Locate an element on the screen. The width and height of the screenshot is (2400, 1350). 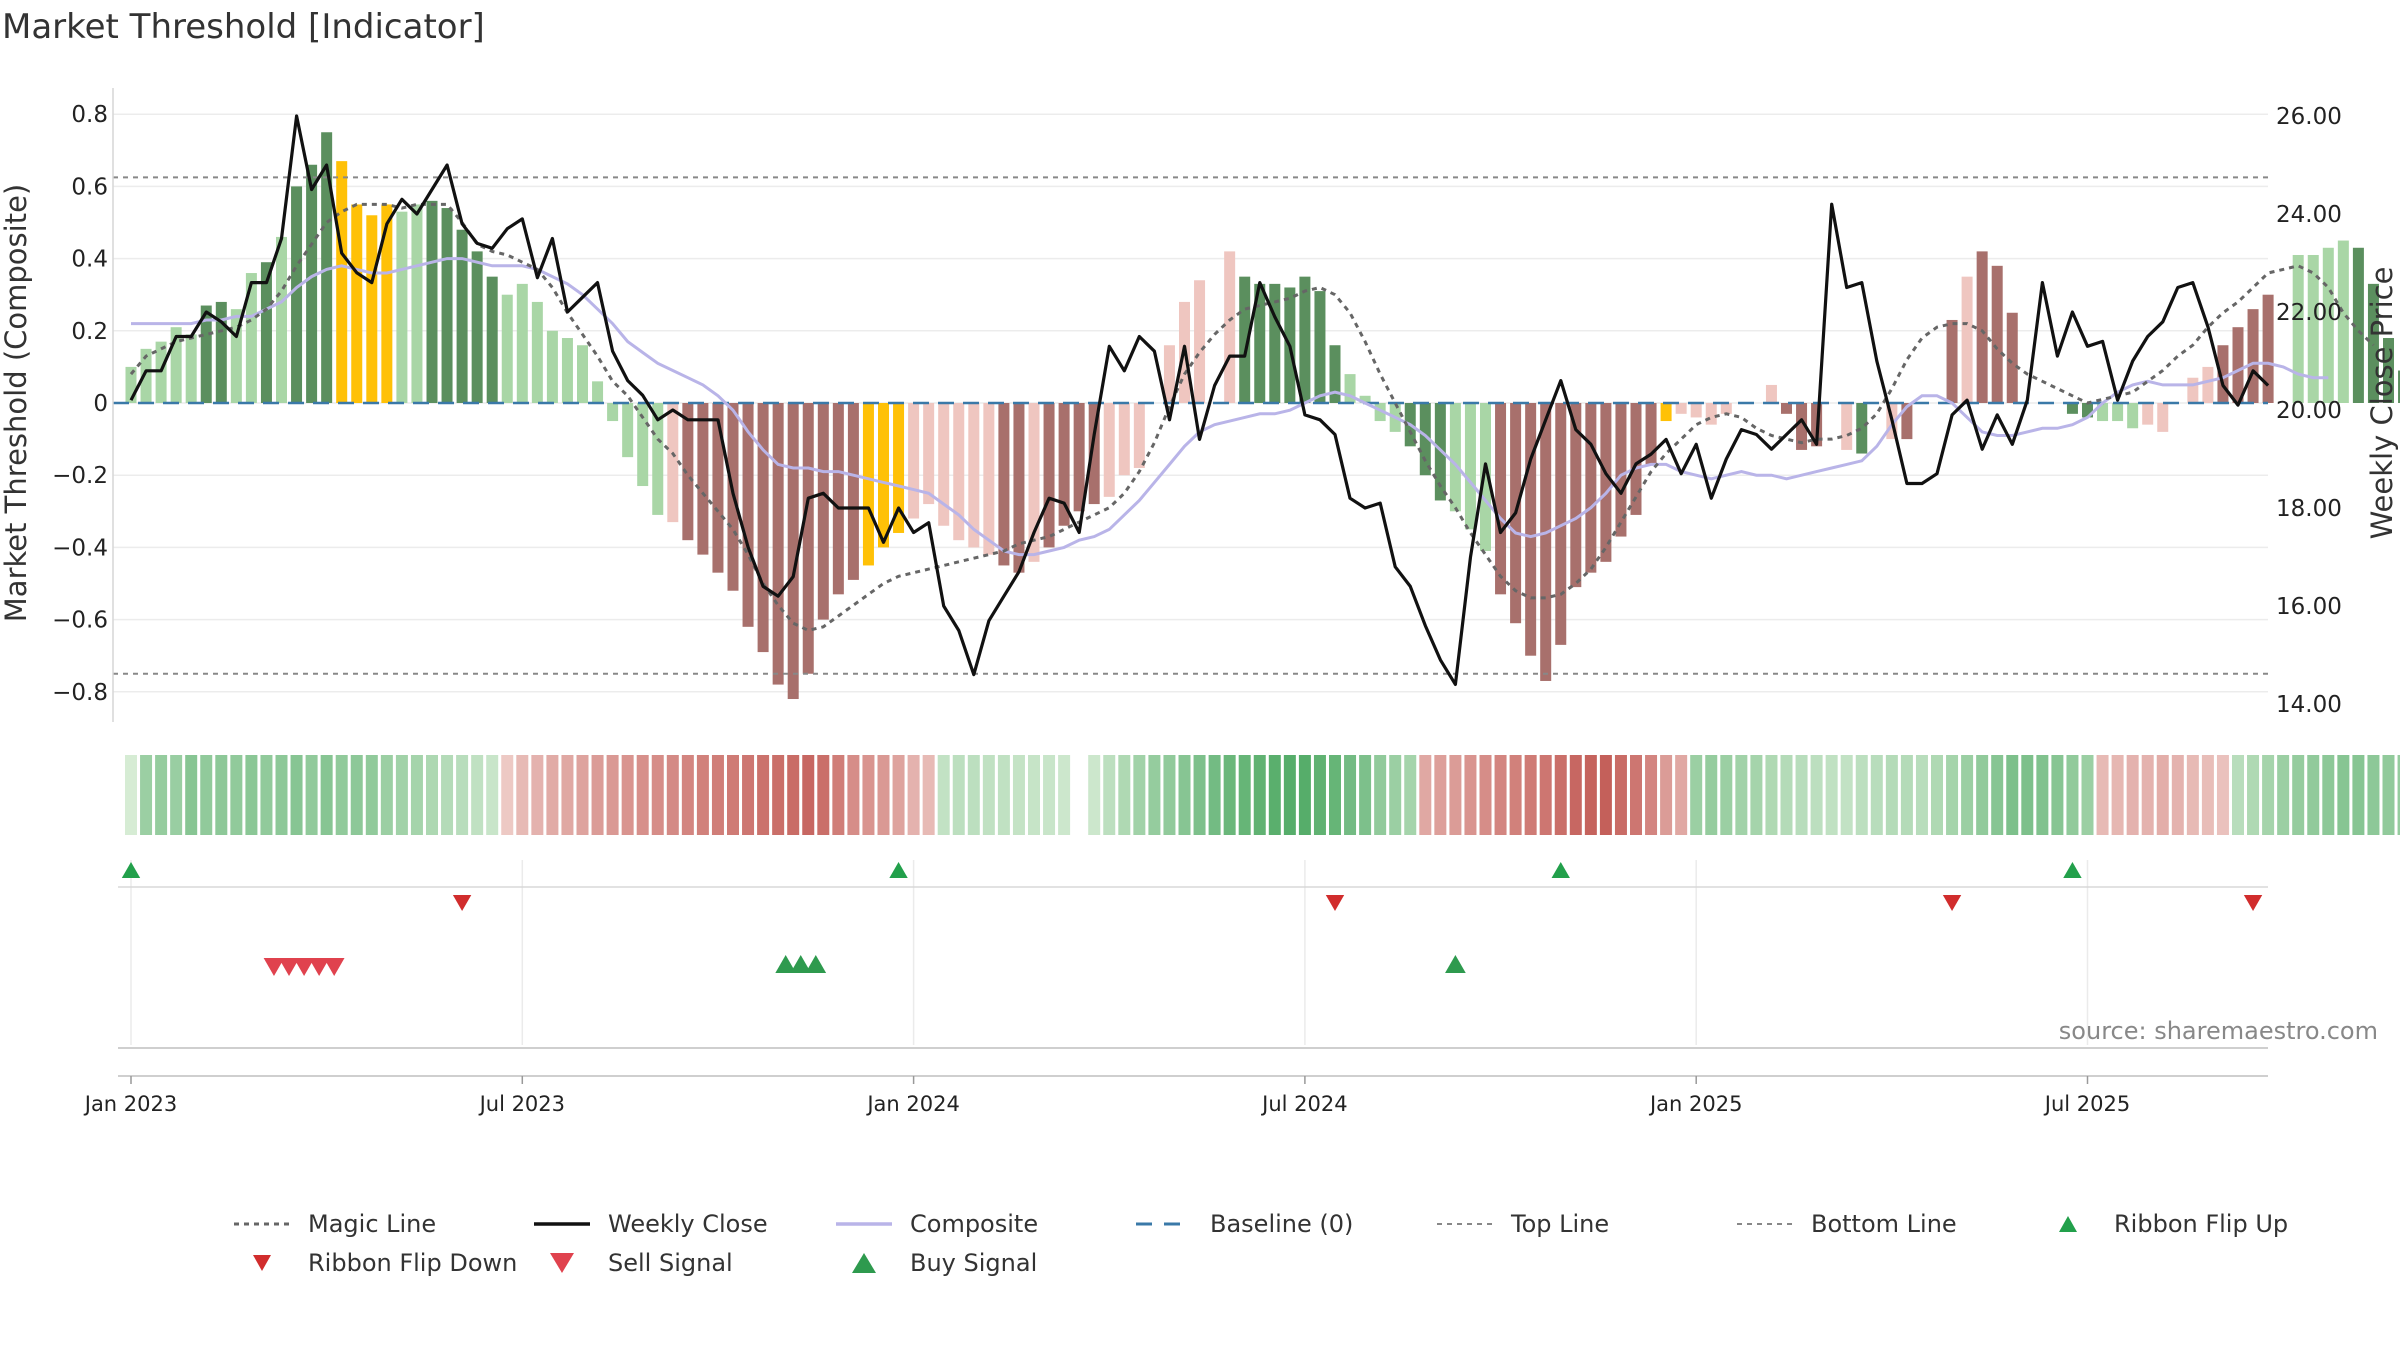
y-right-tick-label: 16.00 is located at coordinates (2309, 607).